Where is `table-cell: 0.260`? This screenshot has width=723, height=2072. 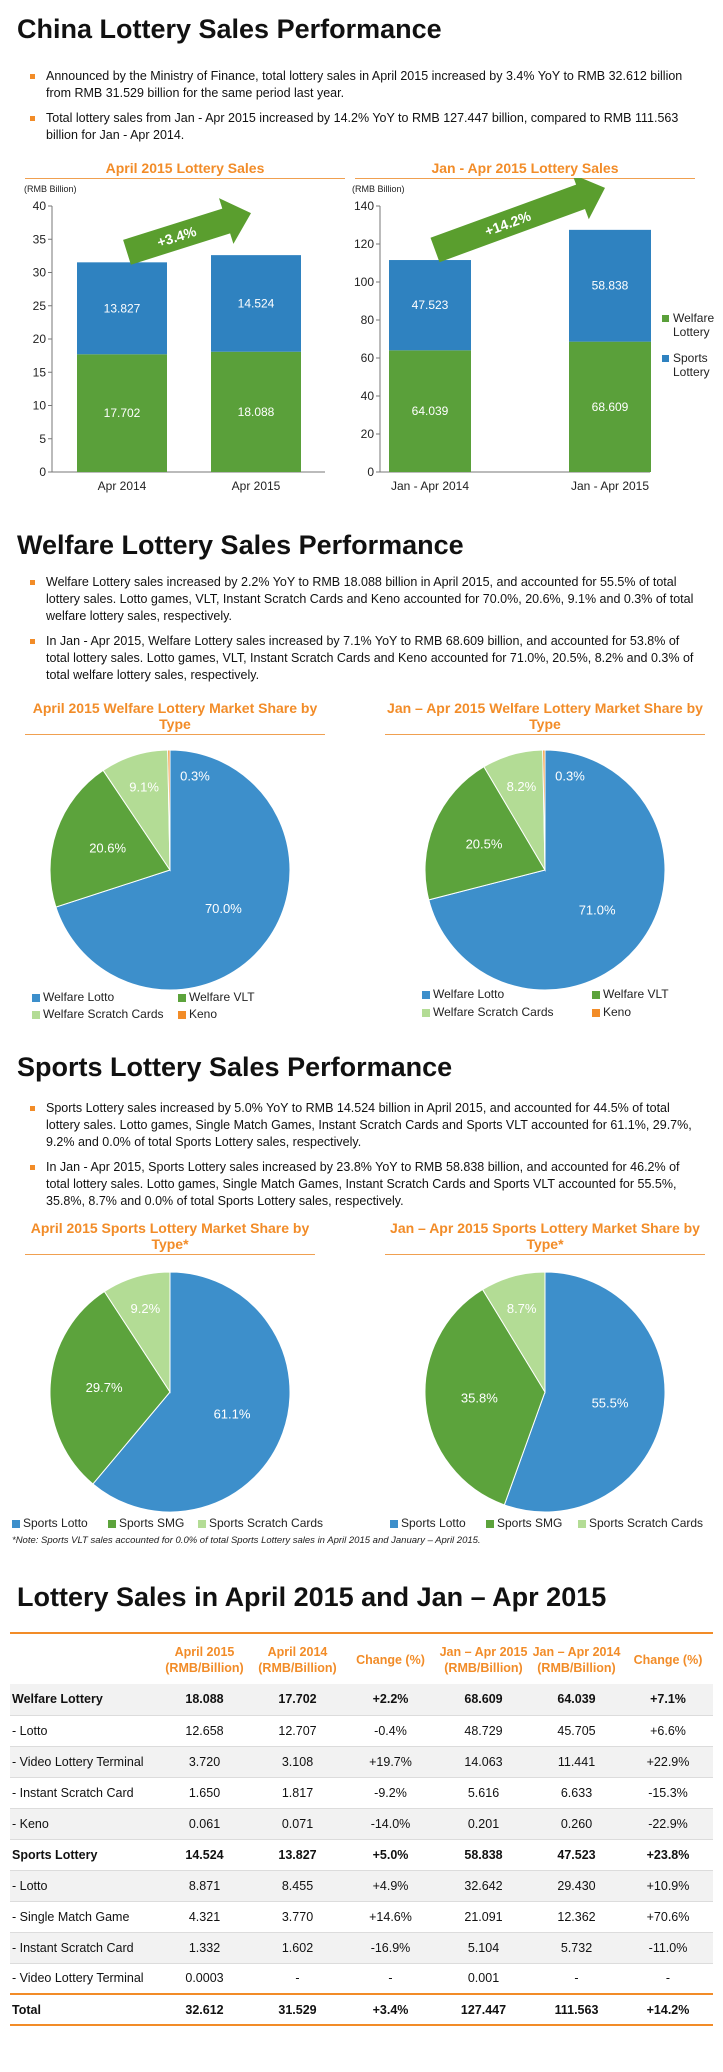 table-cell: 0.260 is located at coordinates (576, 1824).